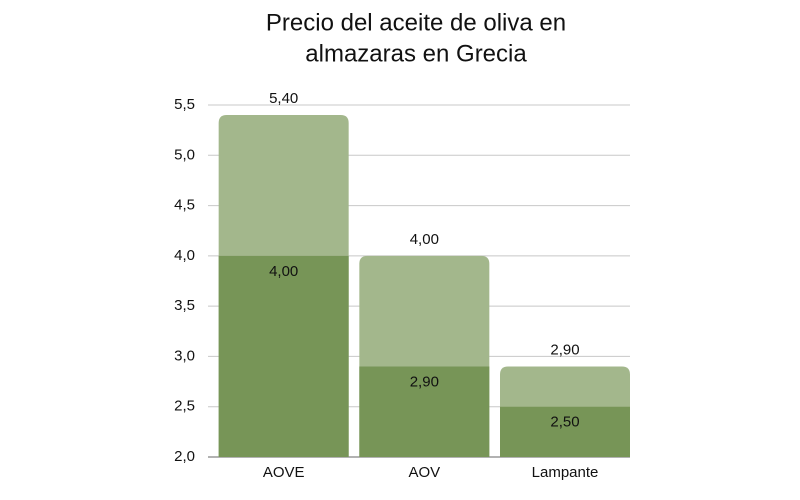 This screenshot has width=800, height=500. I want to click on y-tick-label: 5,5, so click(184, 104).